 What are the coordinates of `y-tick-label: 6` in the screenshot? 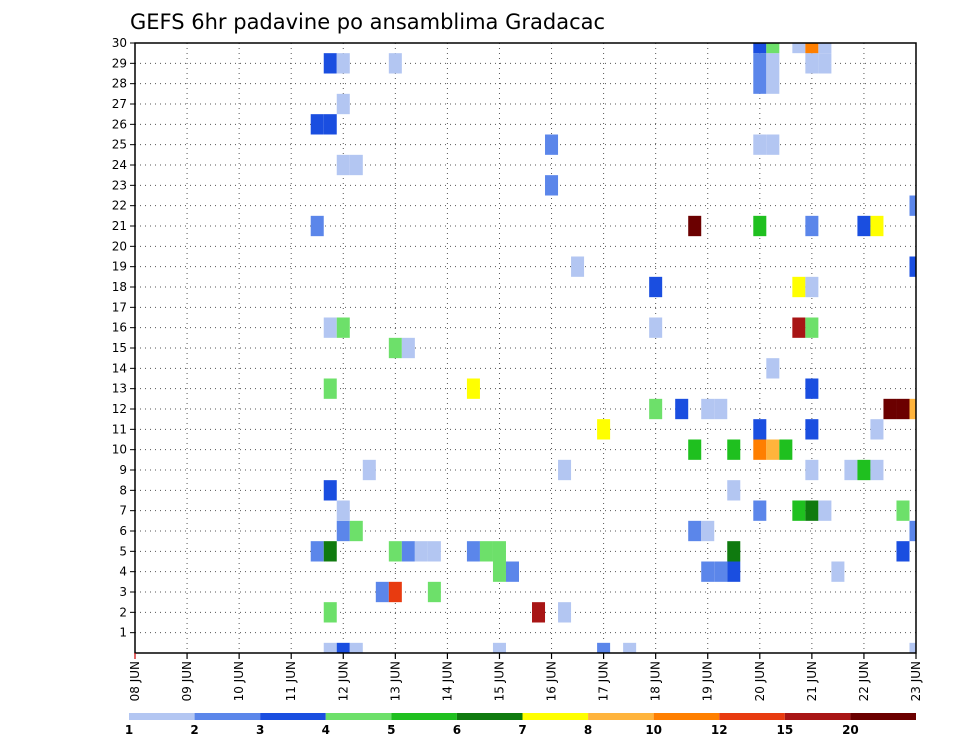 It's located at (123, 531).